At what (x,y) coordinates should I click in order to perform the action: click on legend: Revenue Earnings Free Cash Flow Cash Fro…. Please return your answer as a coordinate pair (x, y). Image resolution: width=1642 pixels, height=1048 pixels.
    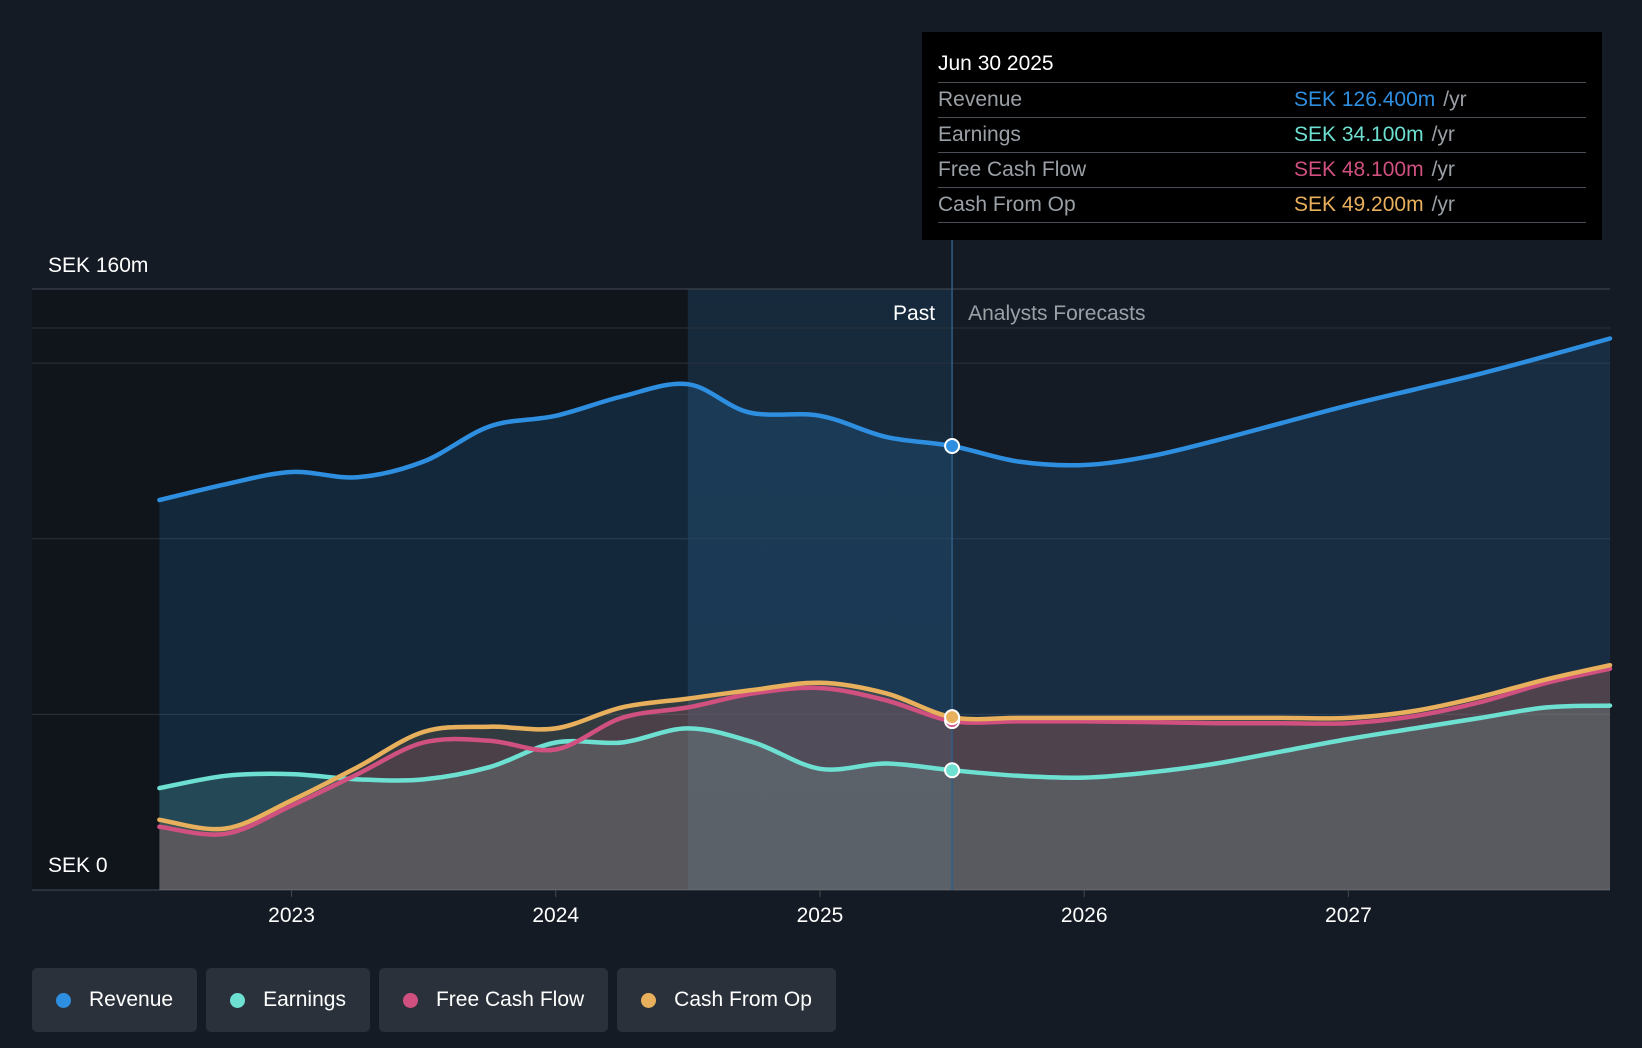
    Looking at the image, I should click on (434, 1000).